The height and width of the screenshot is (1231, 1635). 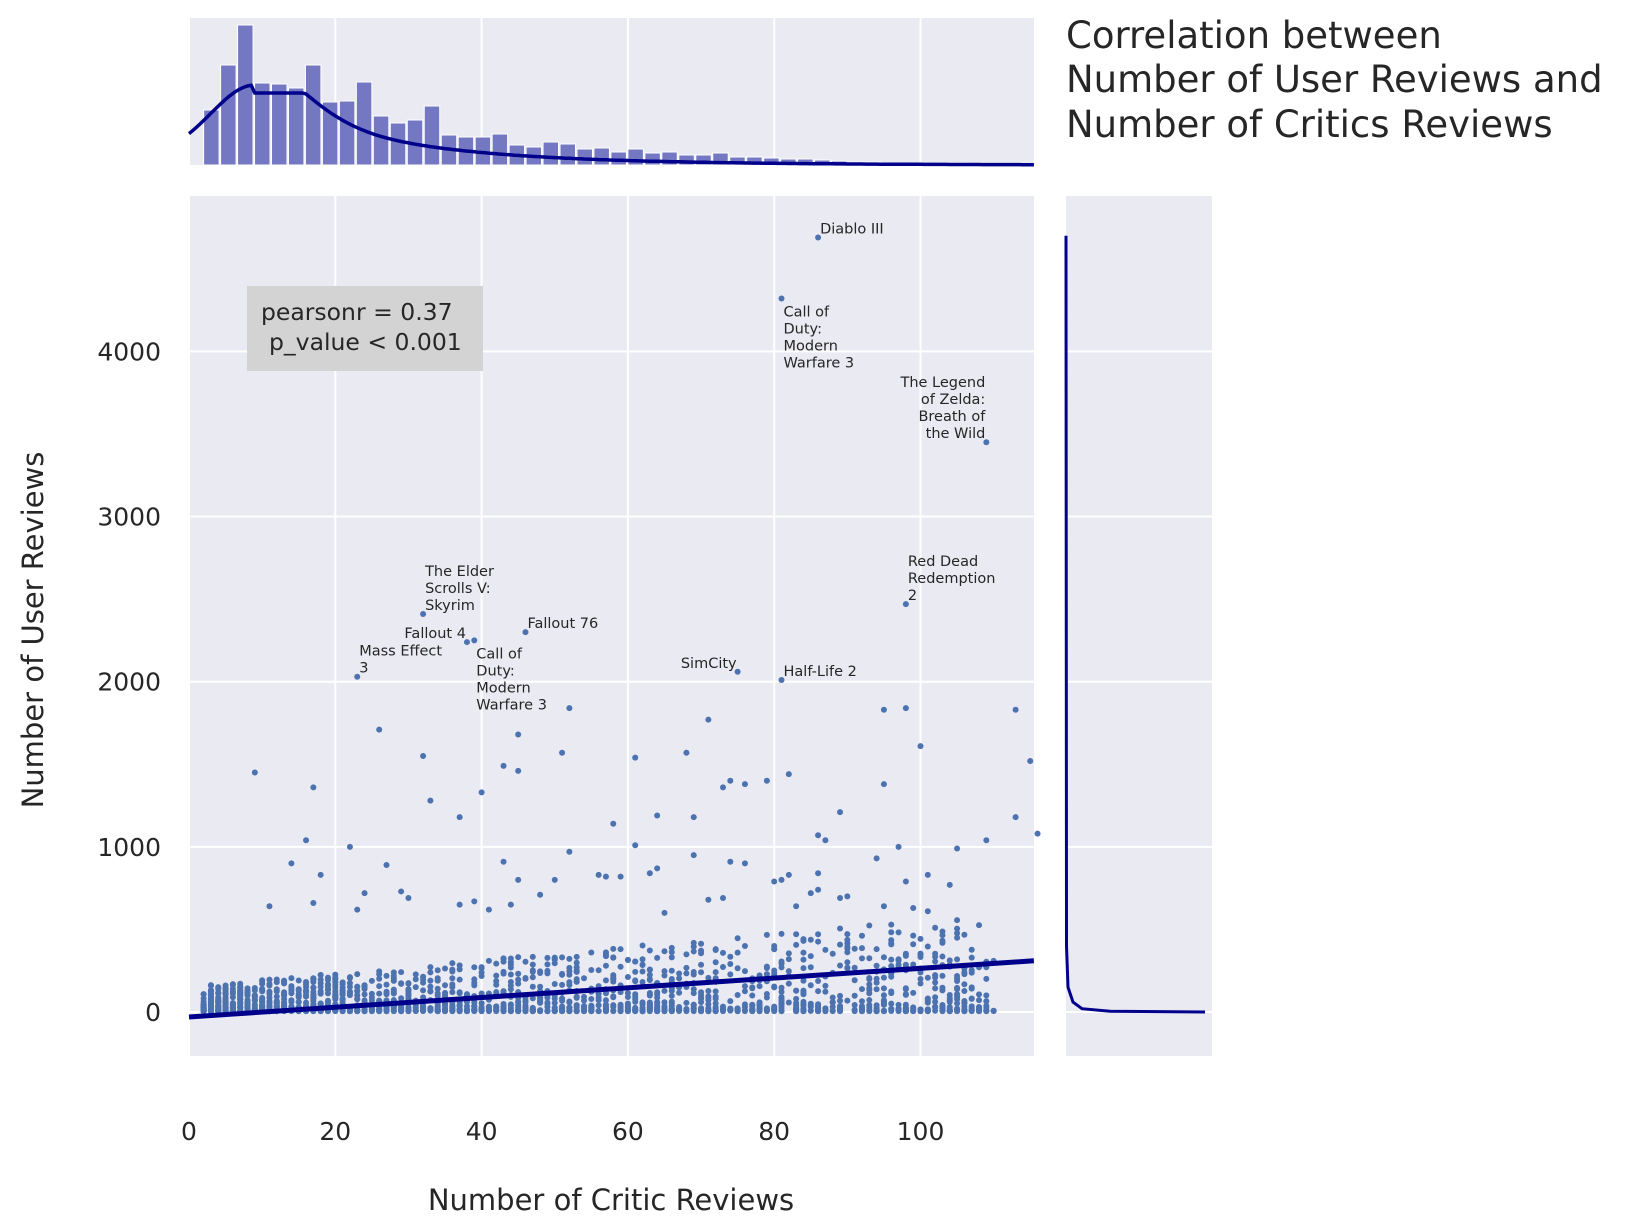 What do you see at coordinates (943, 562) in the screenshot?
I see `annotation-text: Red Dead` at bounding box center [943, 562].